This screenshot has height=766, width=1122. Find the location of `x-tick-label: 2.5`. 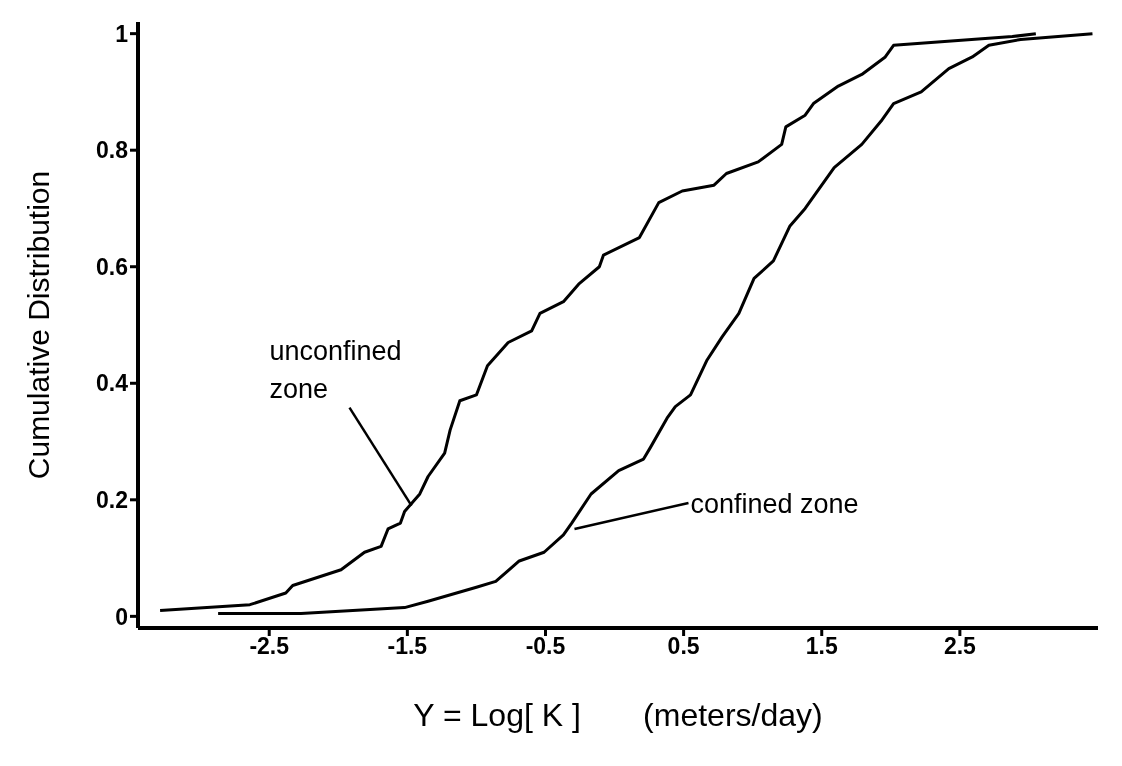

x-tick-label: 2.5 is located at coordinates (960, 646).